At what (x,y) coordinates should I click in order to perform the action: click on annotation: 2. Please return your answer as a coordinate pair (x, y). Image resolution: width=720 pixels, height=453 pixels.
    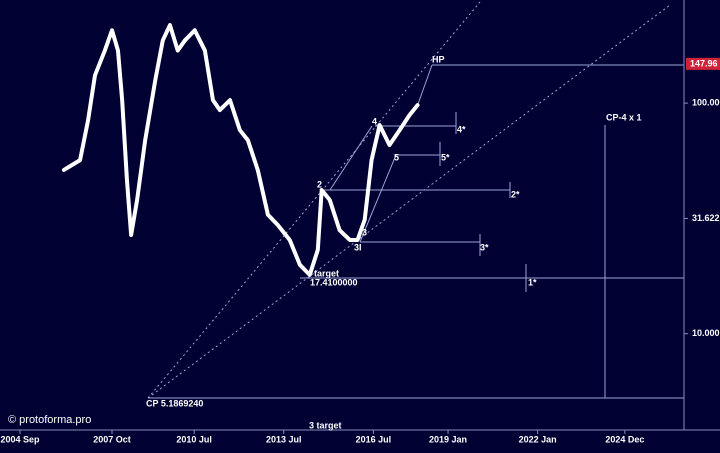
    Looking at the image, I should click on (319, 184).